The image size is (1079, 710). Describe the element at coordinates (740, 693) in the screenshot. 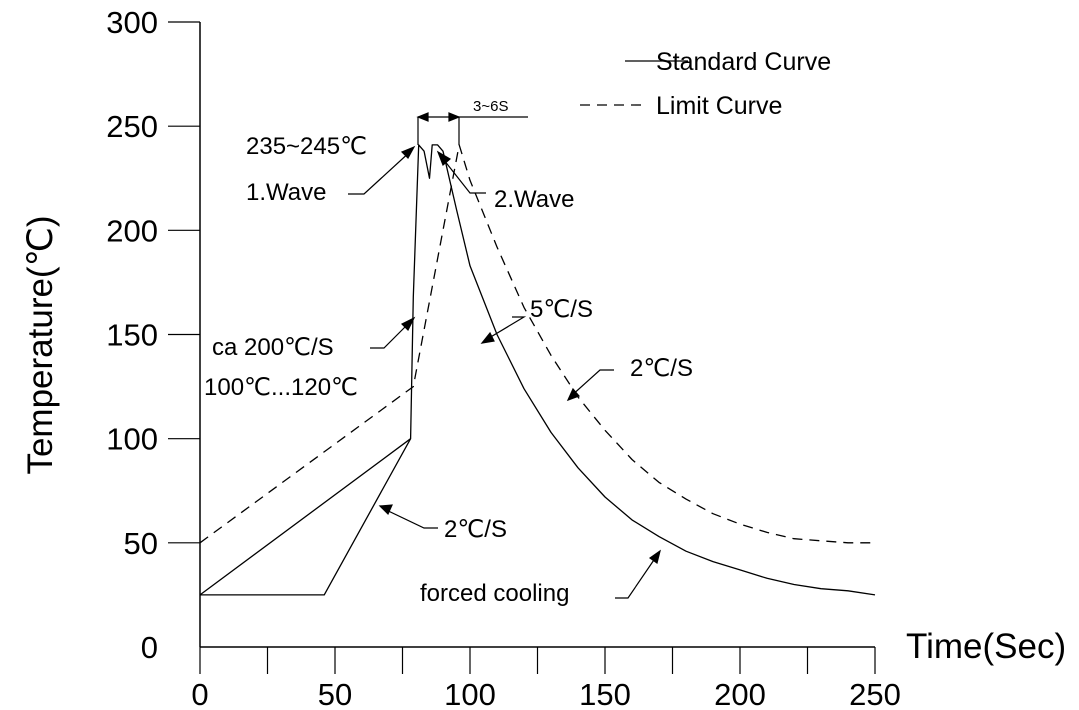

I see `x-tick-label: 200` at that location.